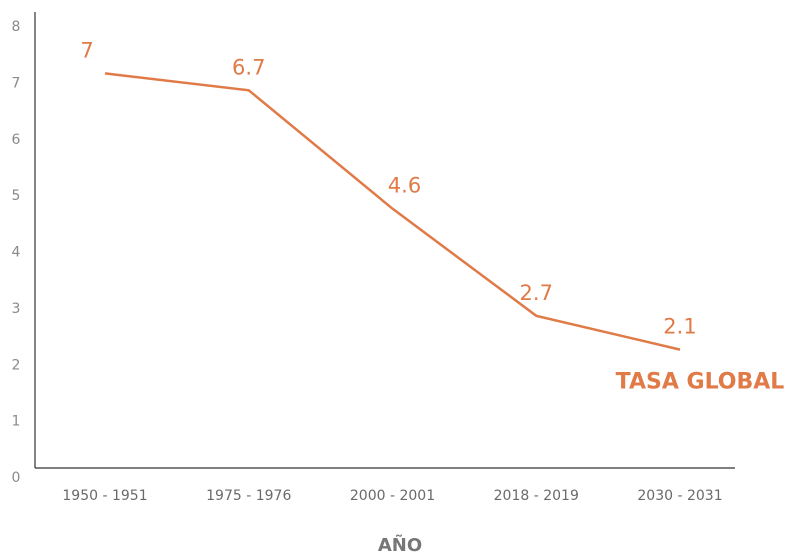  Describe the element at coordinates (86, 50) in the screenshot. I see `data-label: 7` at that location.